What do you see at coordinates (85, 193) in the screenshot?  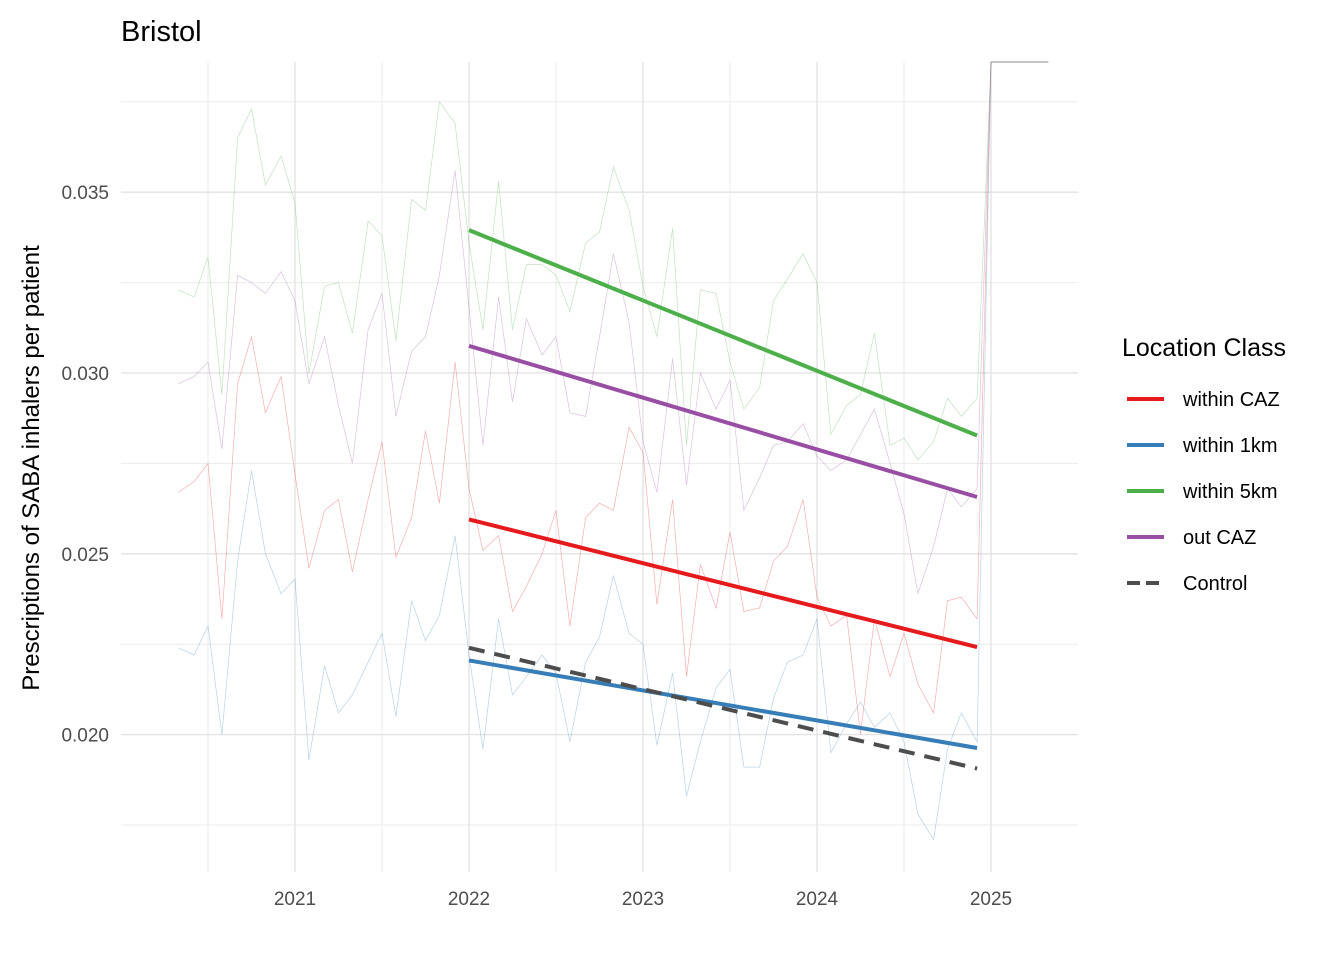 I see `y-tick-label: 0.035` at bounding box center [85, 193].